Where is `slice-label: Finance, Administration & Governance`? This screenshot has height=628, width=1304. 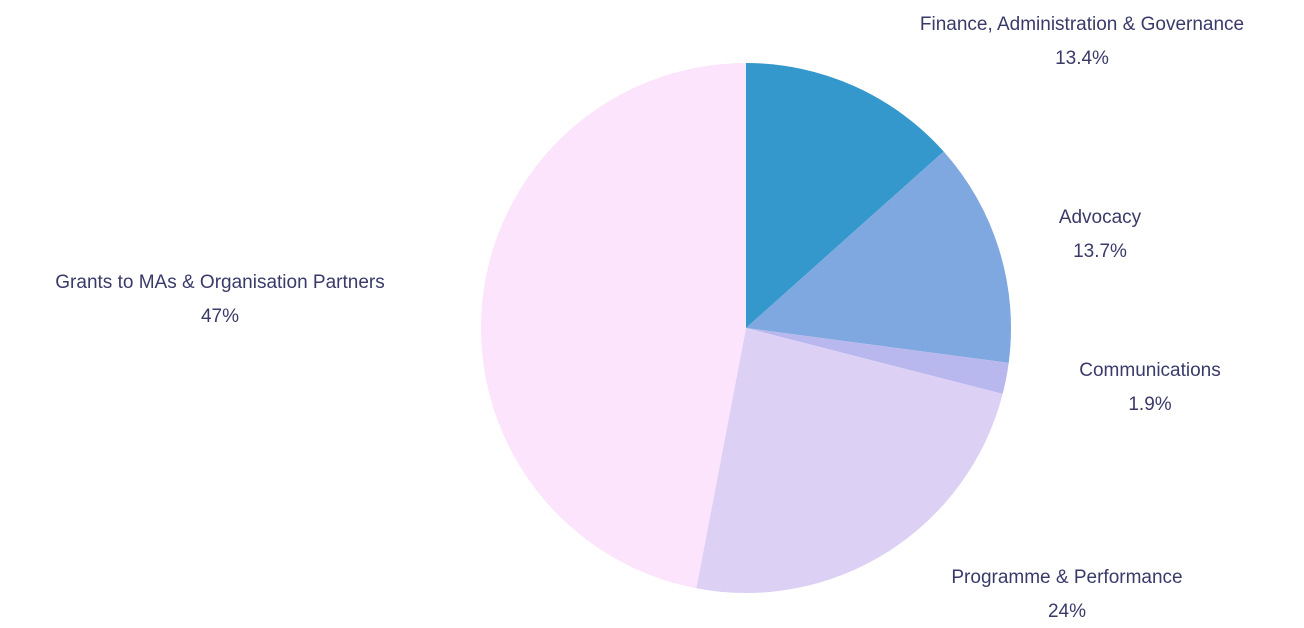 slice-label: Finance, Administration & Governance is located at coordinates (1082, 24).